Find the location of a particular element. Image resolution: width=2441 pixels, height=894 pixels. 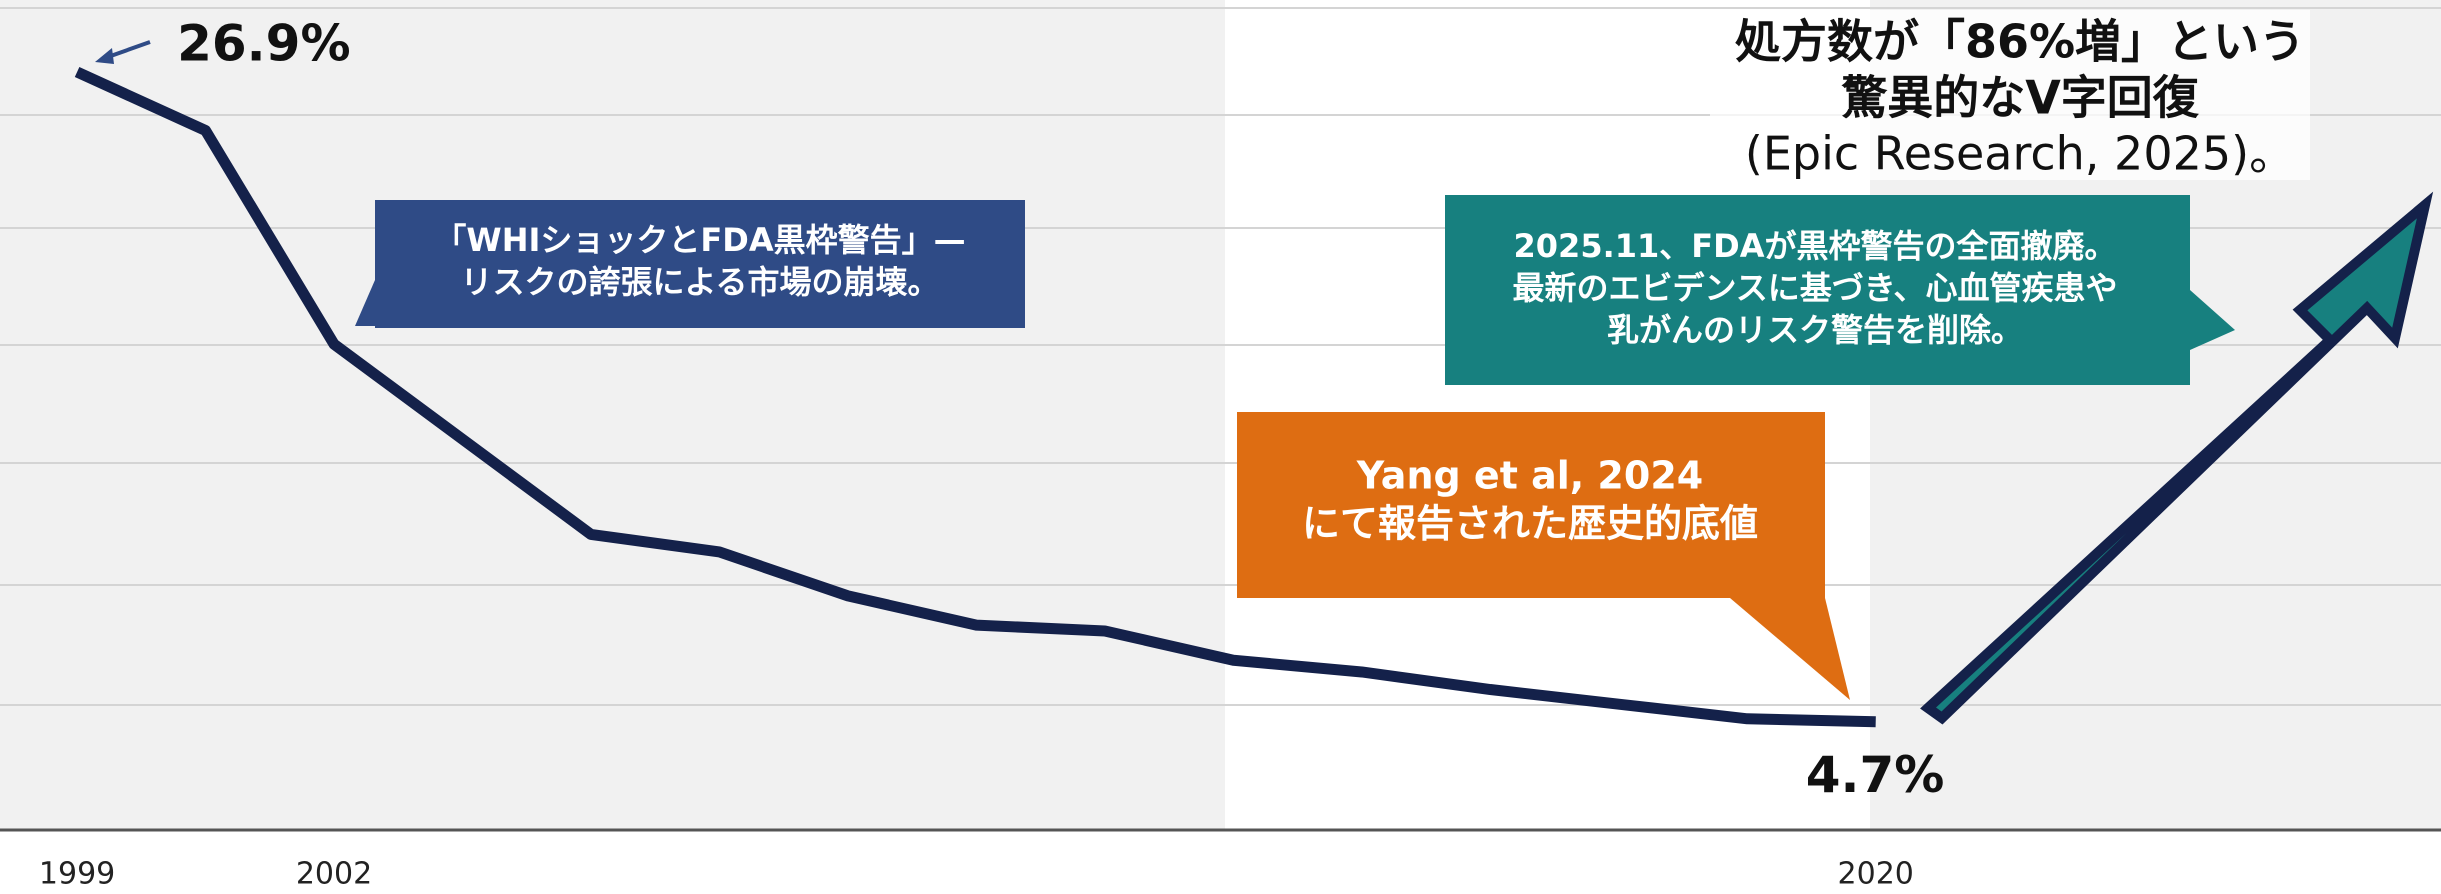

headline: (Epic Research, 2025)。 is located at coordinates (2020, 154).